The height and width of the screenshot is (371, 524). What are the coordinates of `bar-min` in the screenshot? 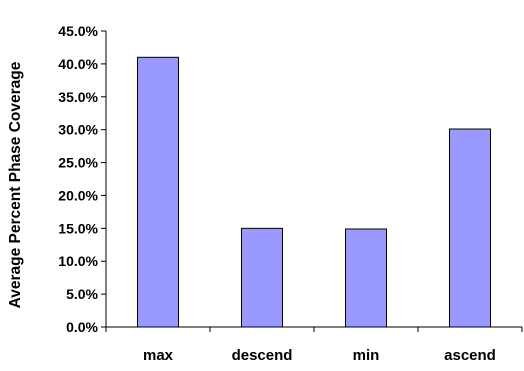 It's located at (366, 278).